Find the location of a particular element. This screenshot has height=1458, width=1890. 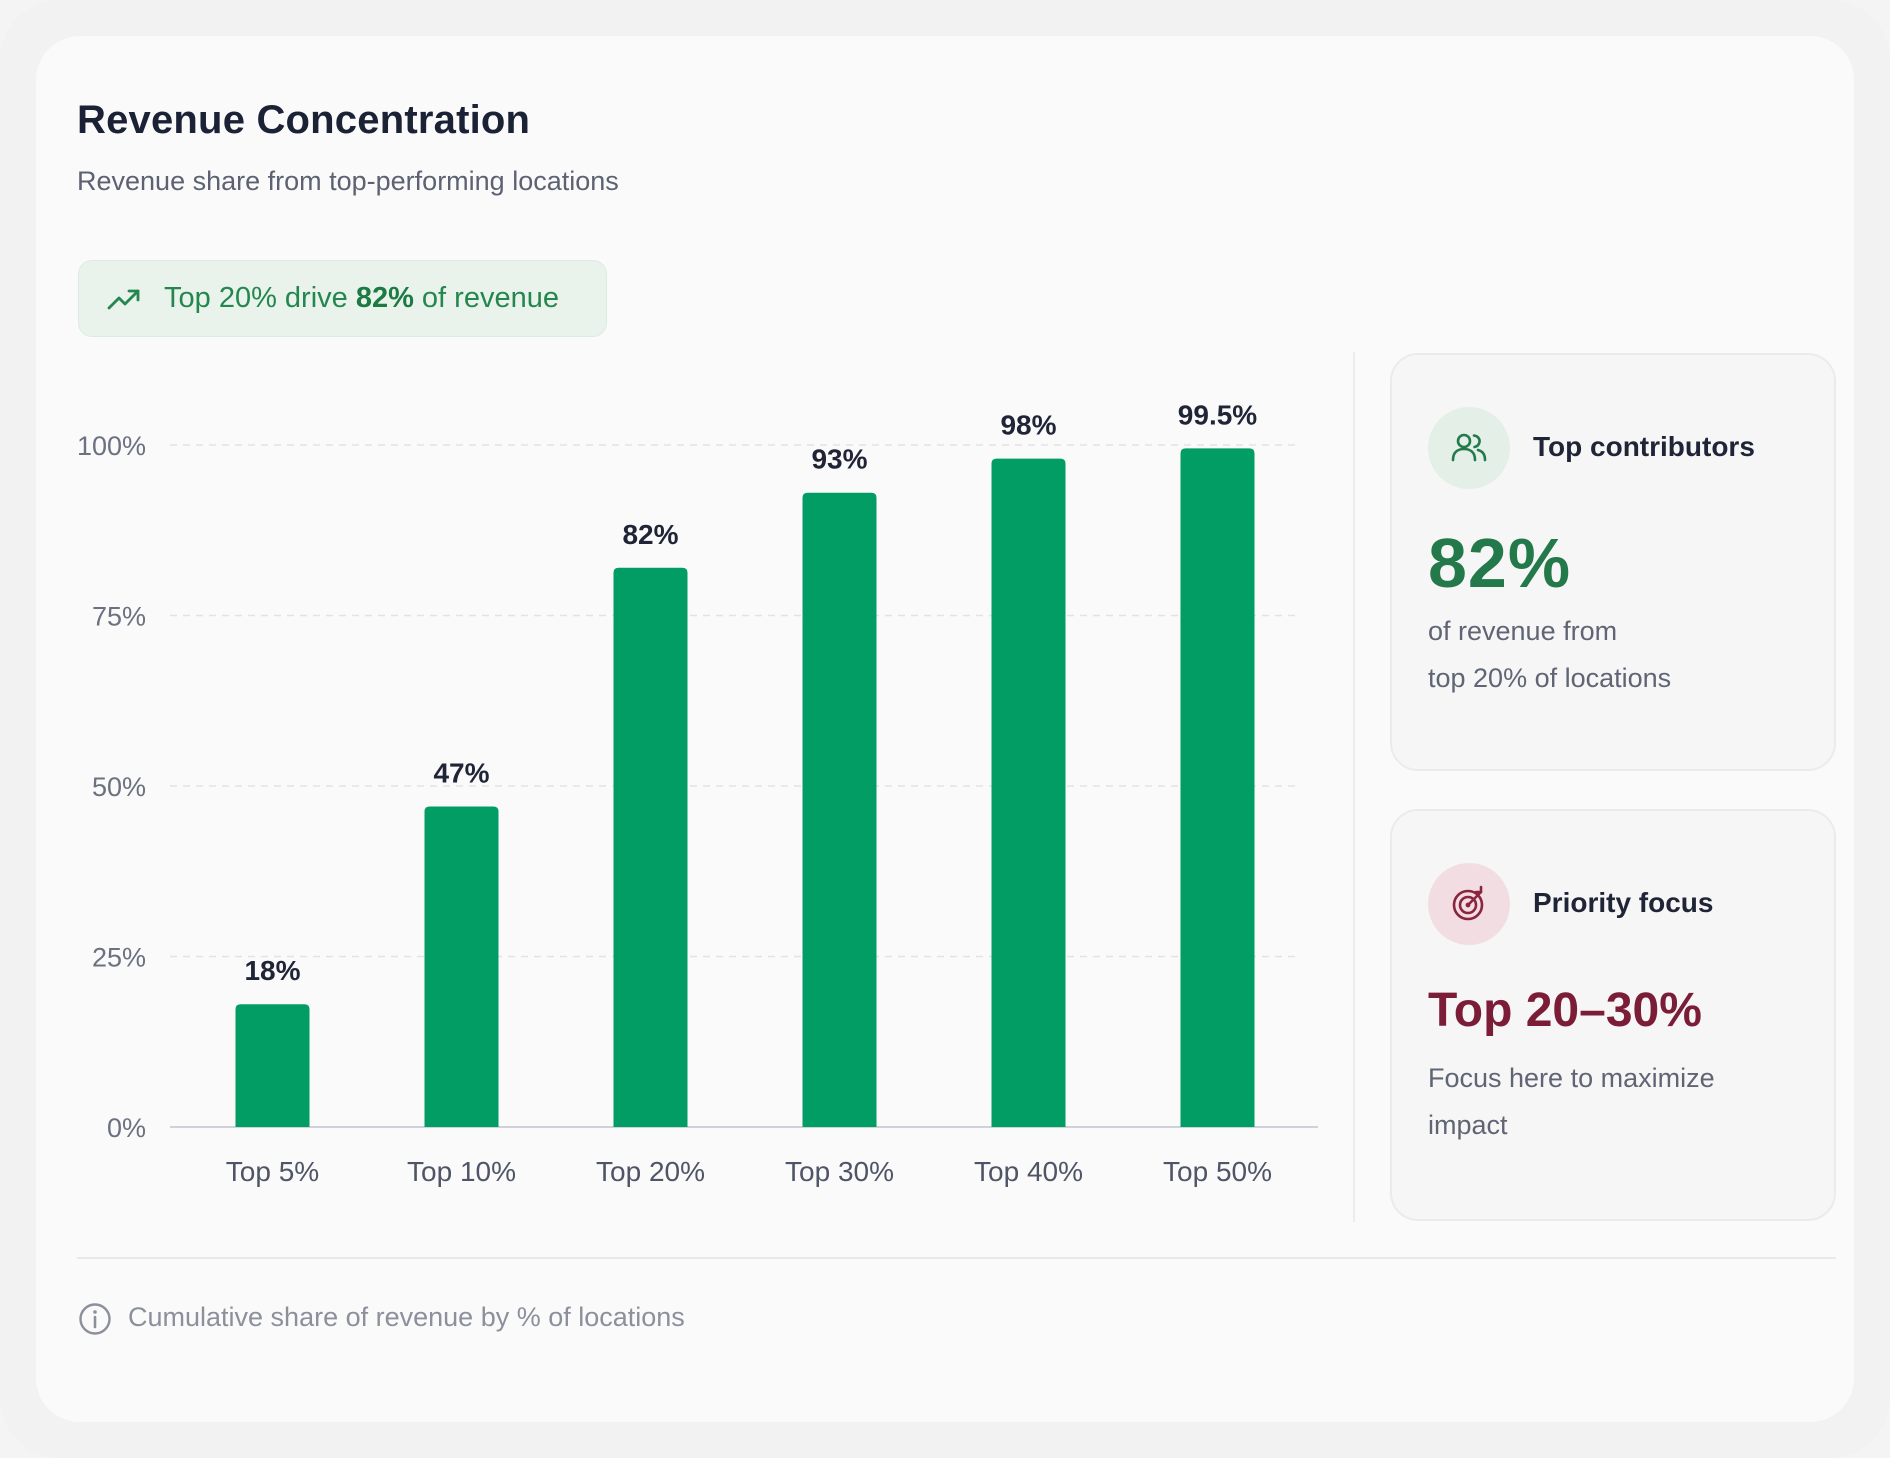

priority-focus-heading: Priority focus is located at coordinates (1623, 902).